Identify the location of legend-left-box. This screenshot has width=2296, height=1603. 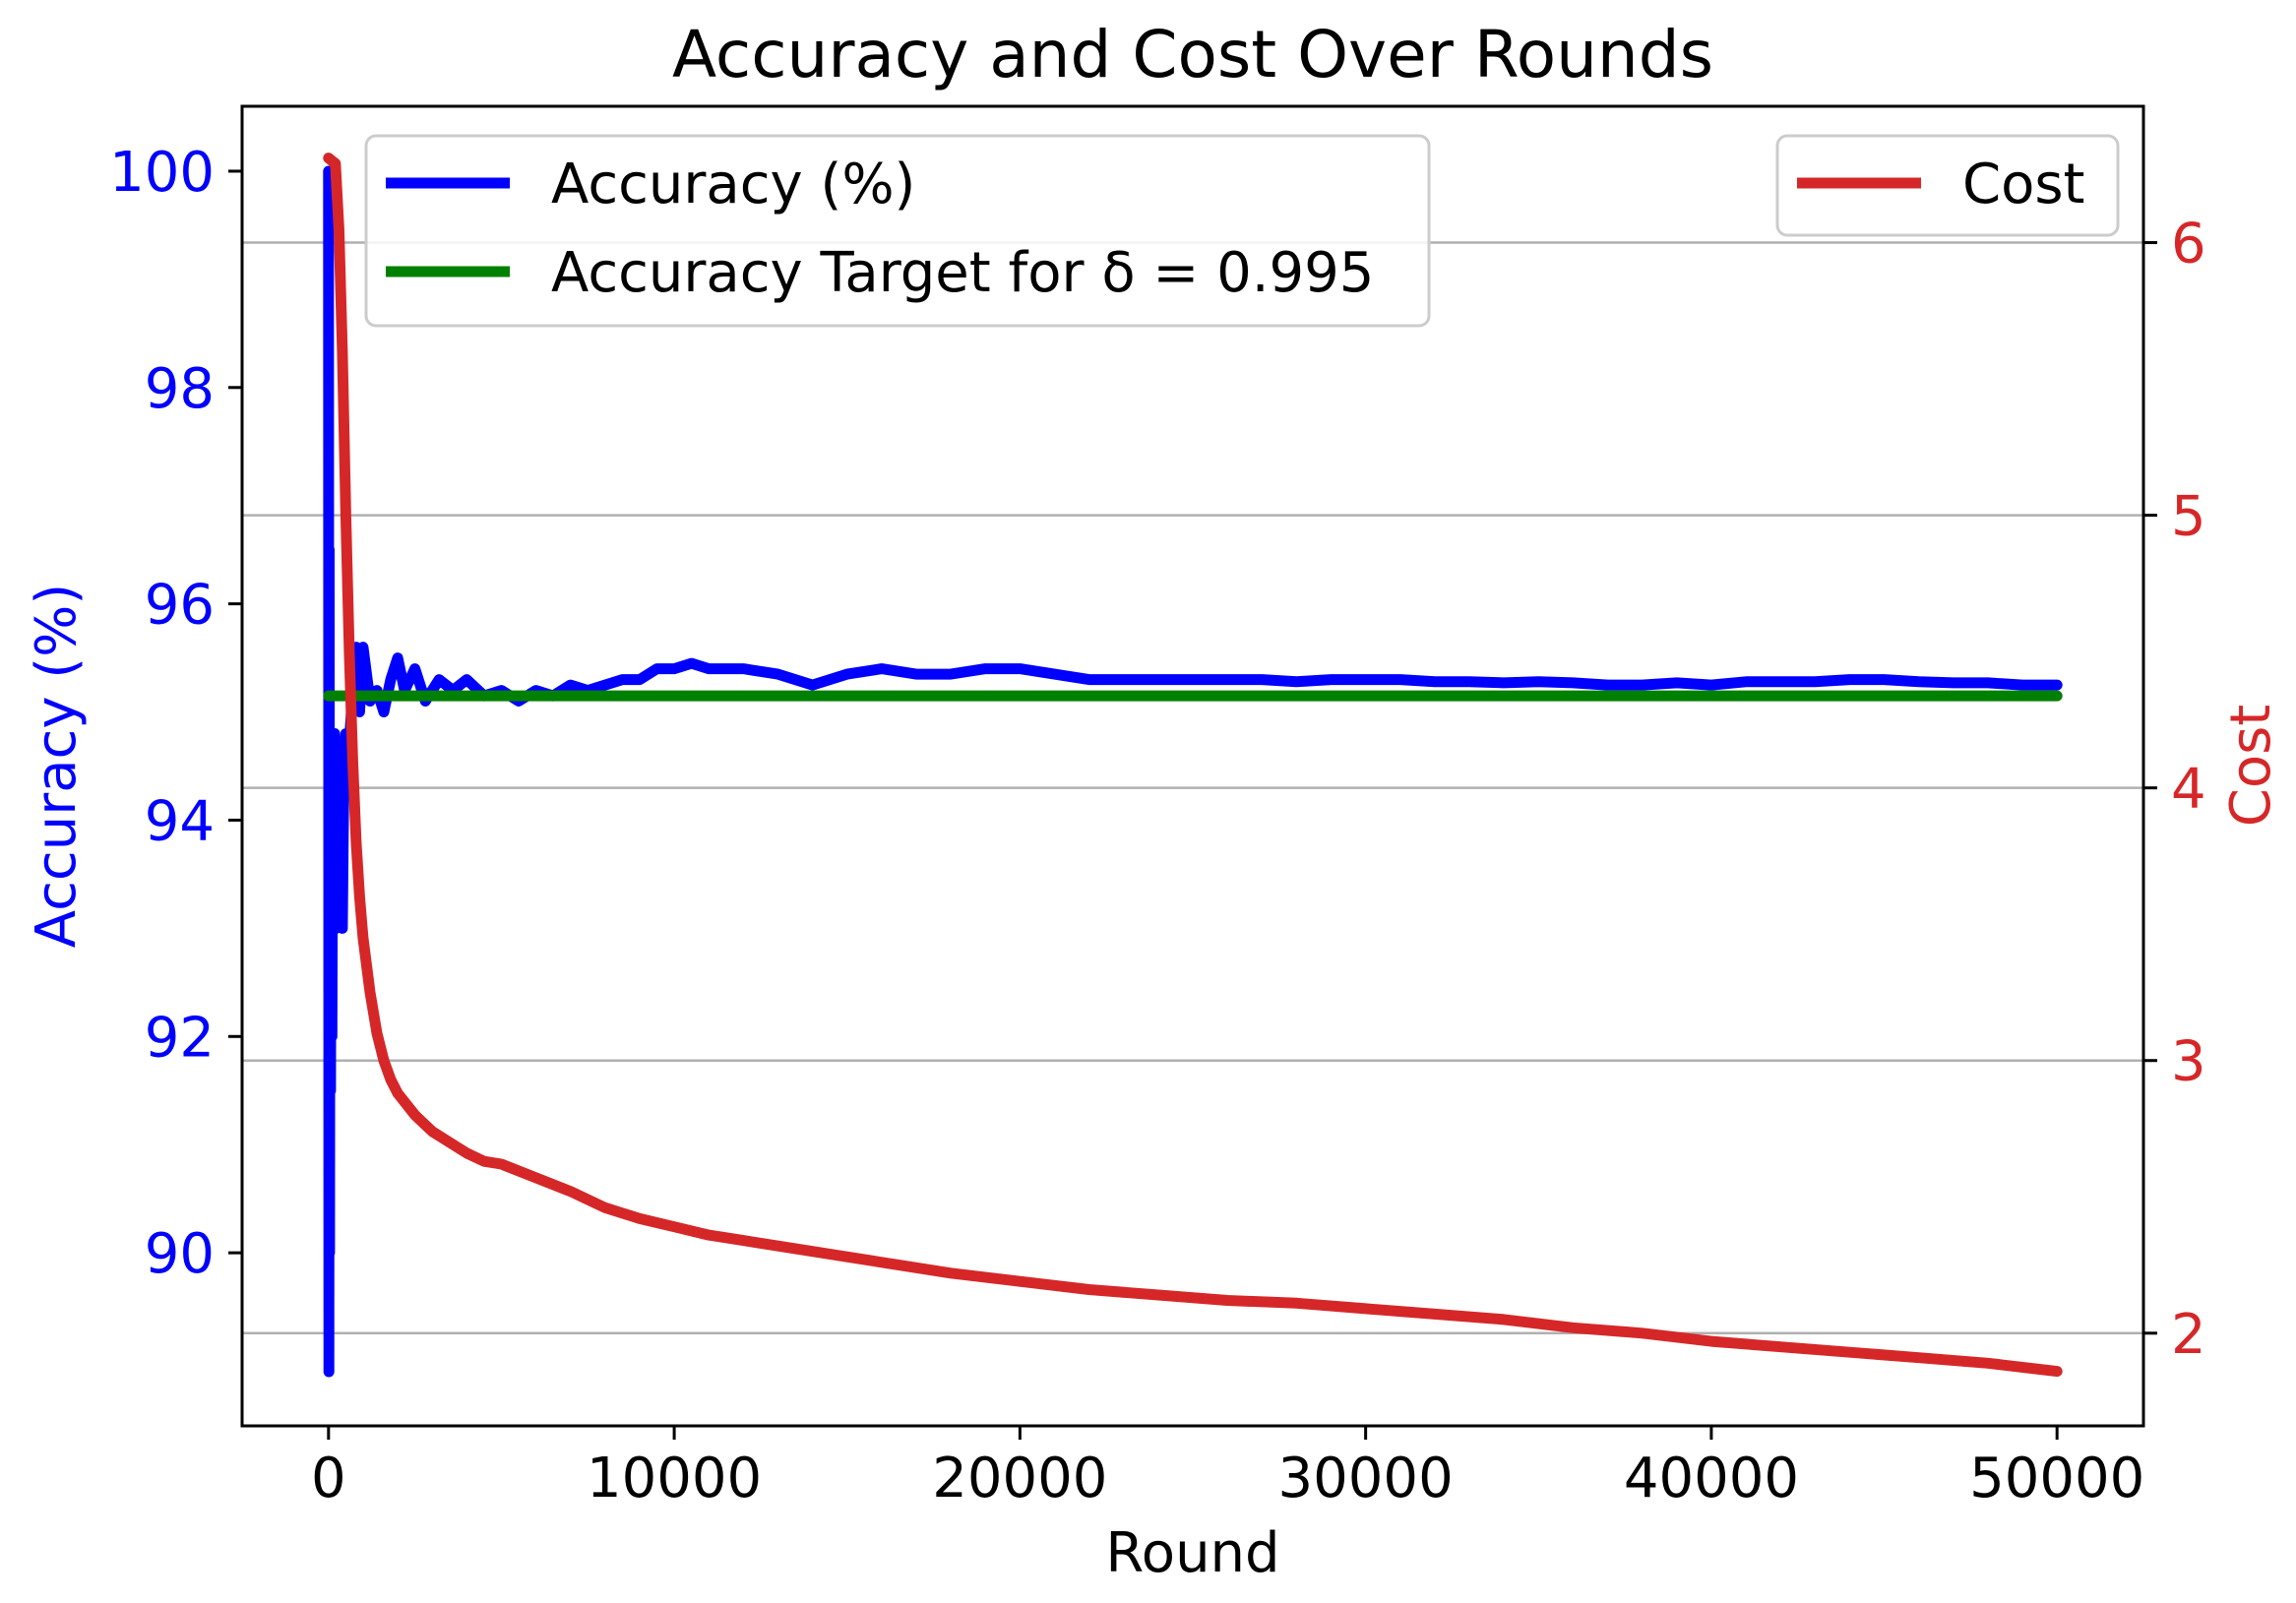
(897, 231).